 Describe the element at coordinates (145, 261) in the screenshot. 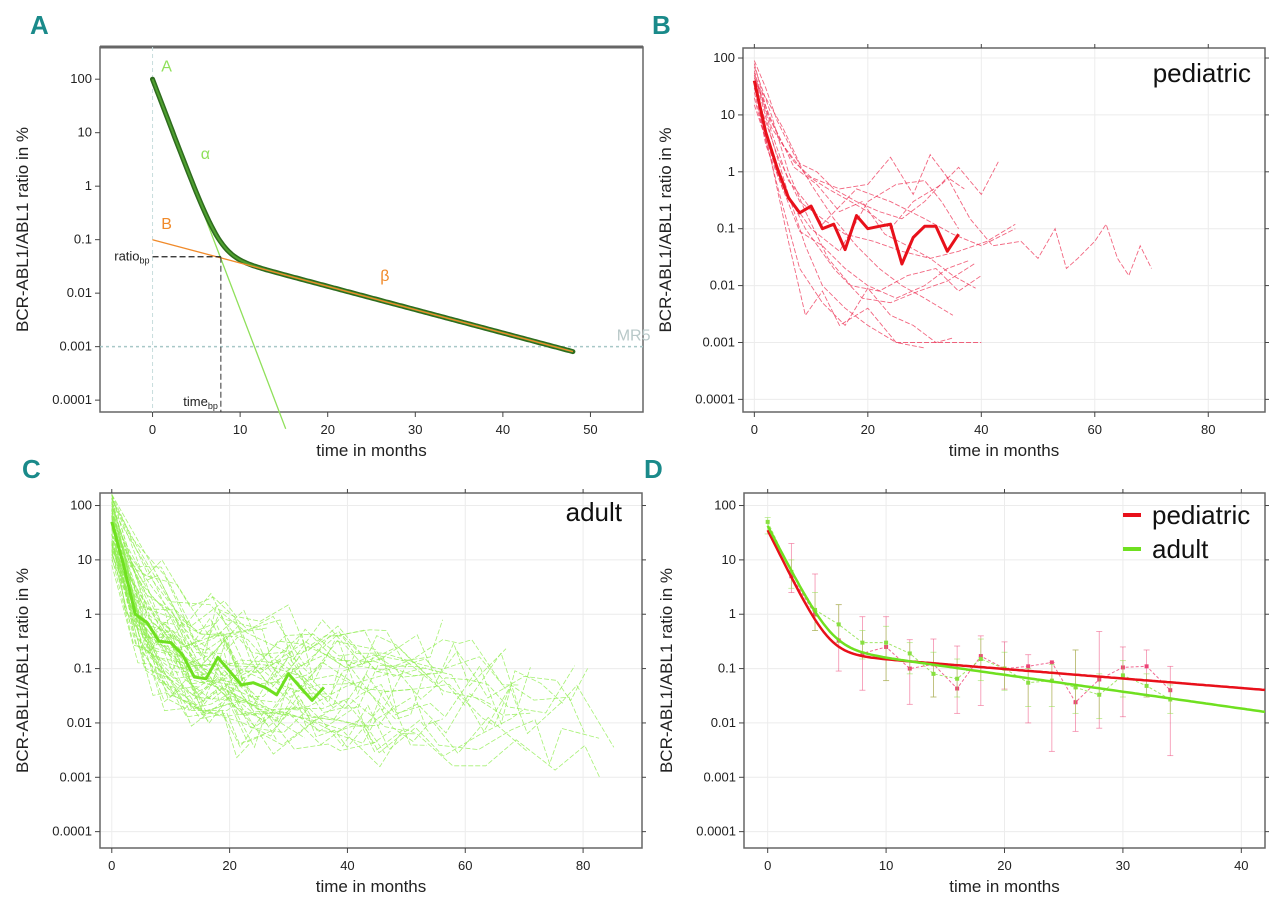

I see `ratio-bp-subscript: bp` at that location.